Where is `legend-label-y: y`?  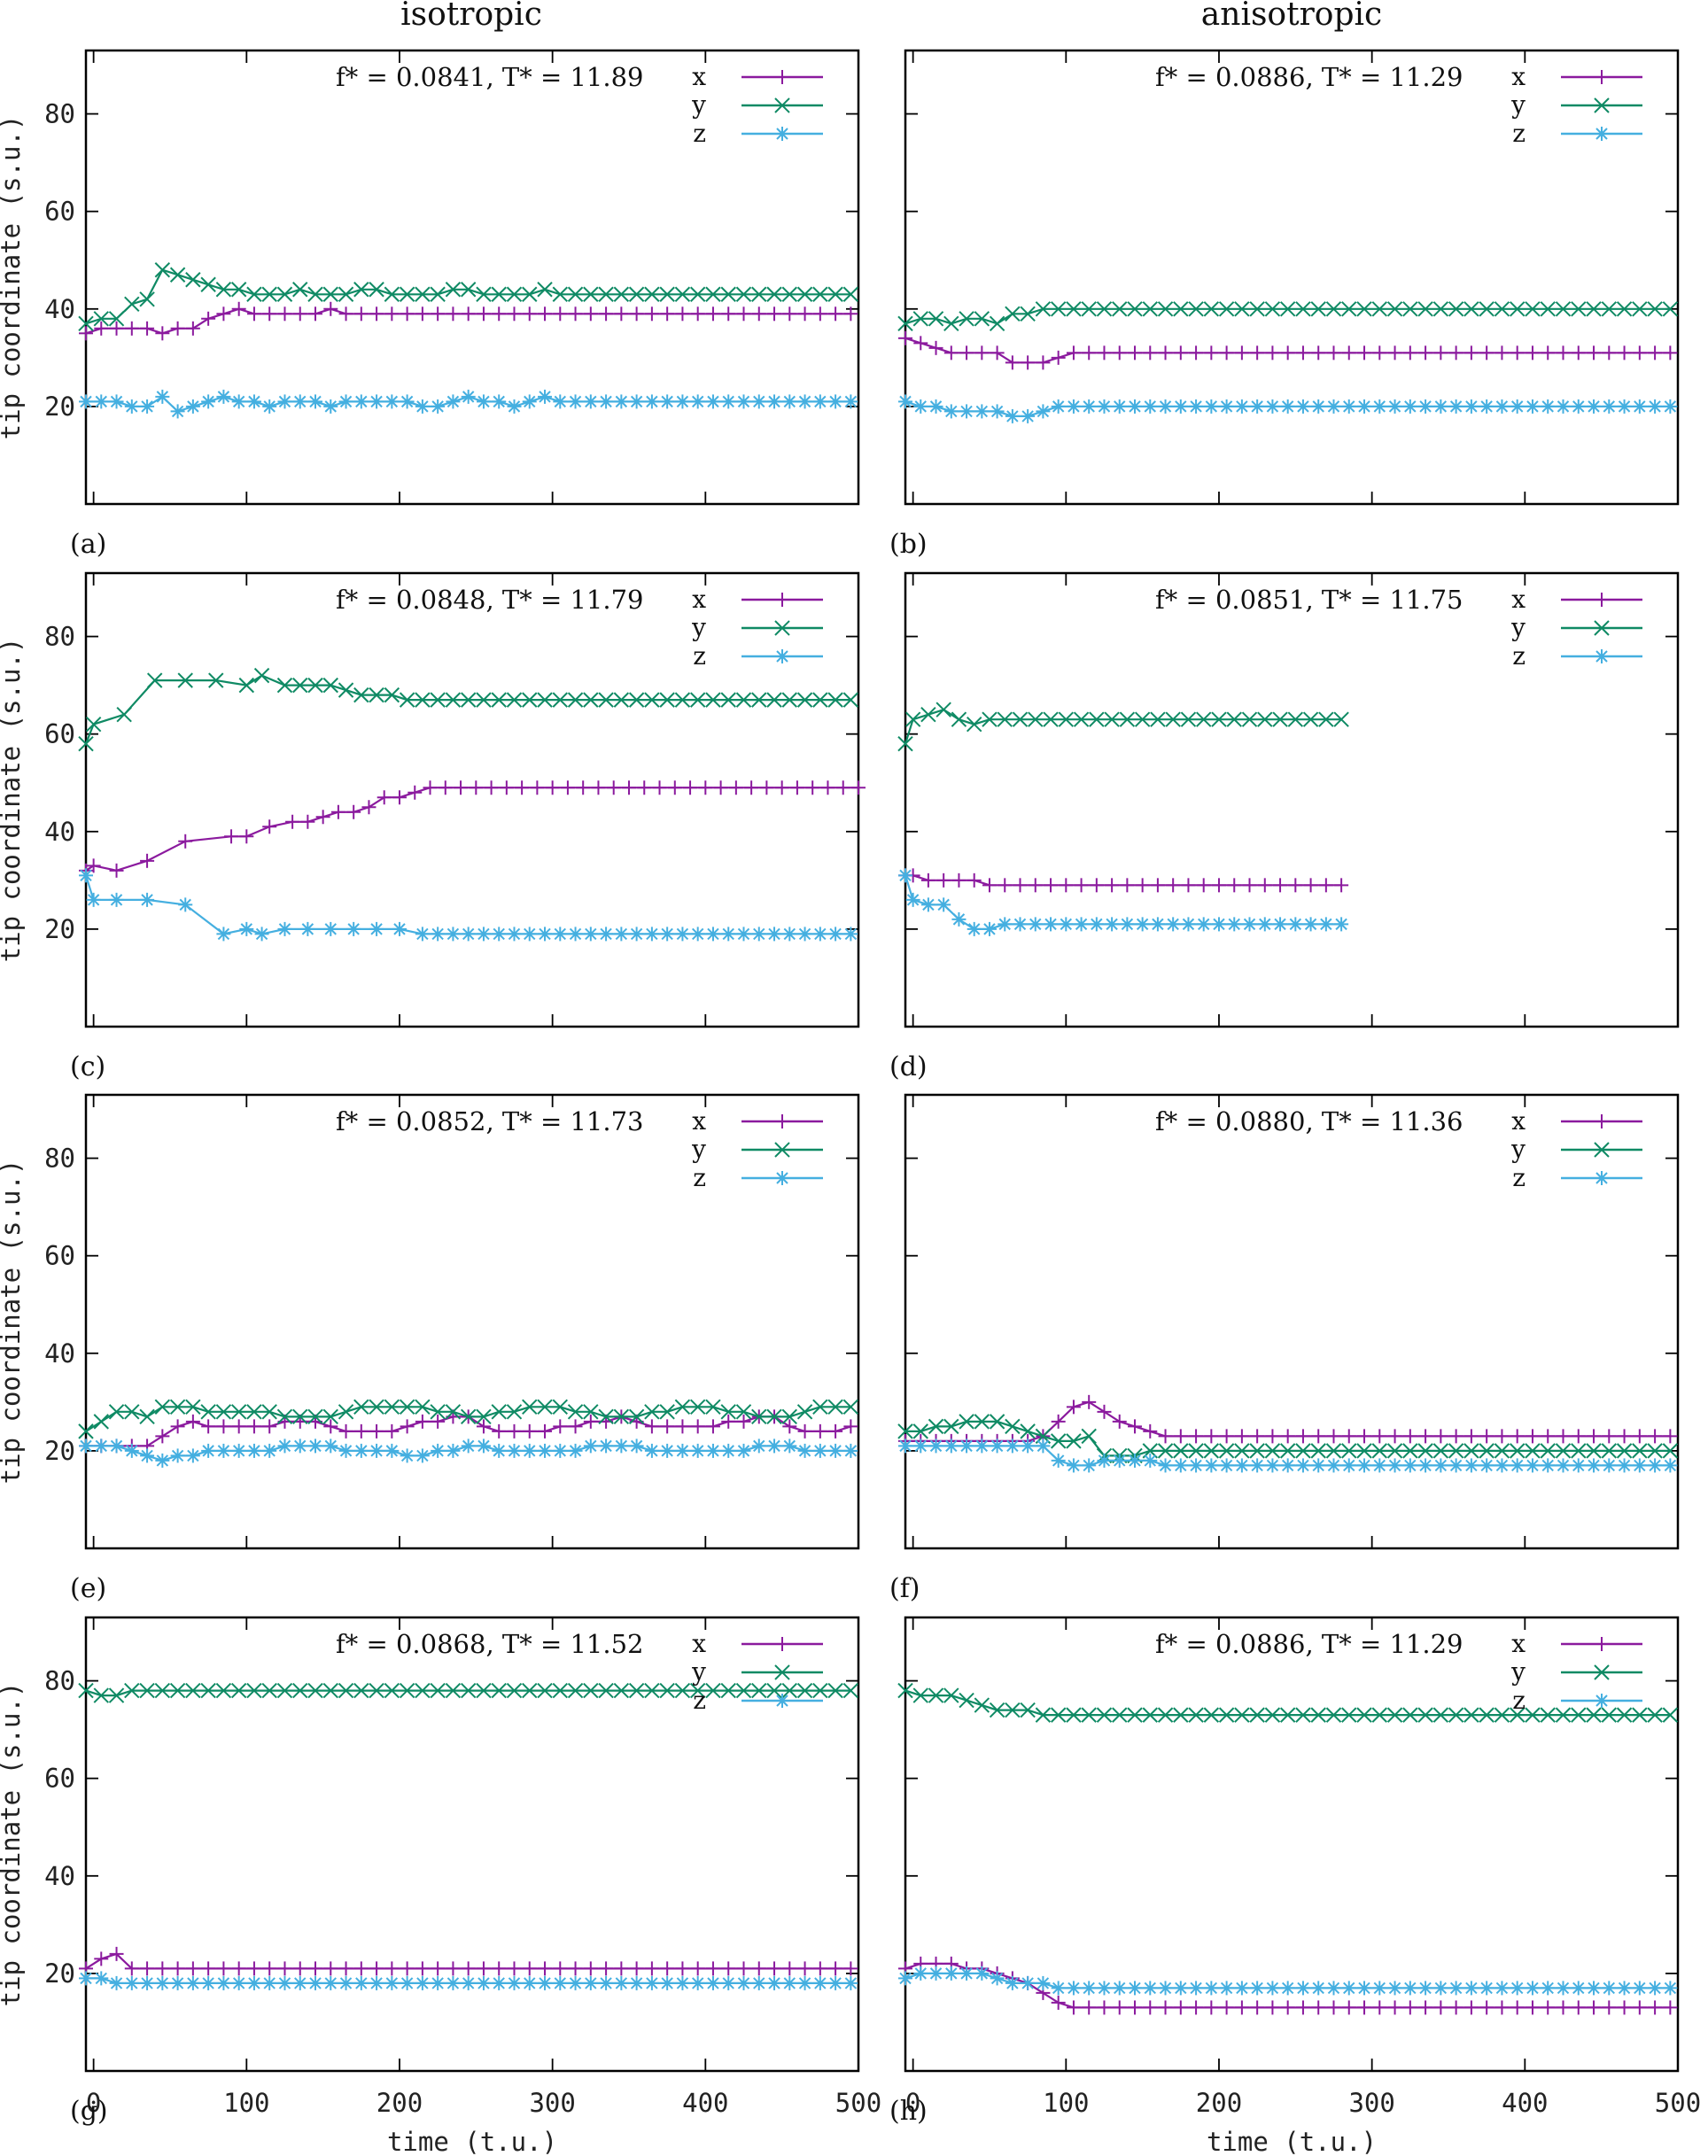 legend-label-y: y is located at coordinates (1518, 105).